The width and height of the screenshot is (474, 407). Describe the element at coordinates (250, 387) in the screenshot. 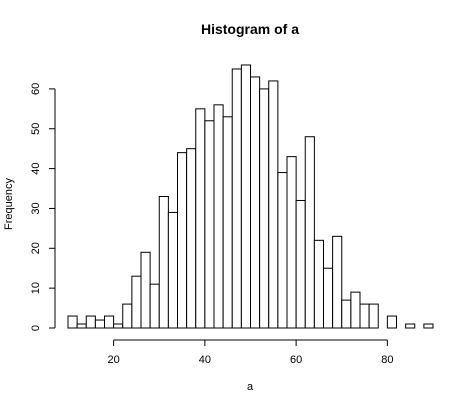

I see `x-axis-label: a` at that location.